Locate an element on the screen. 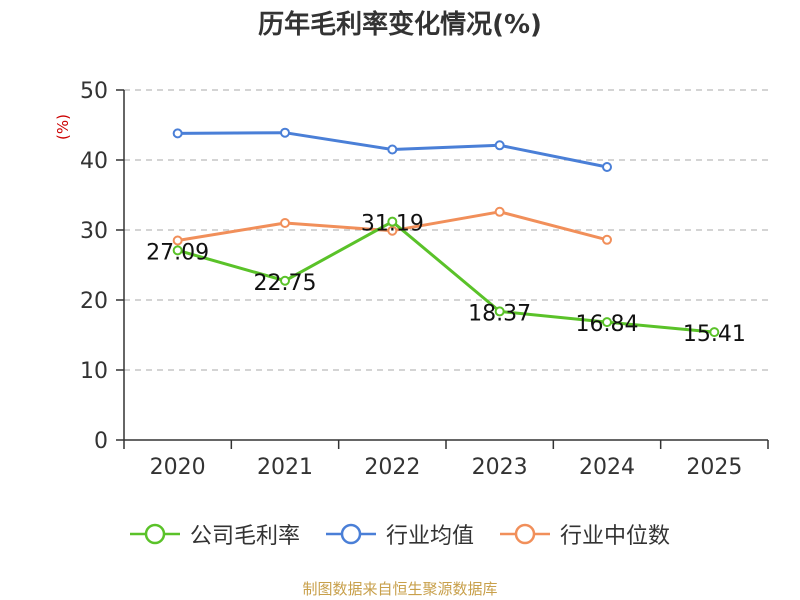  data-label: 16.84 is located at coordinates (607, 324).